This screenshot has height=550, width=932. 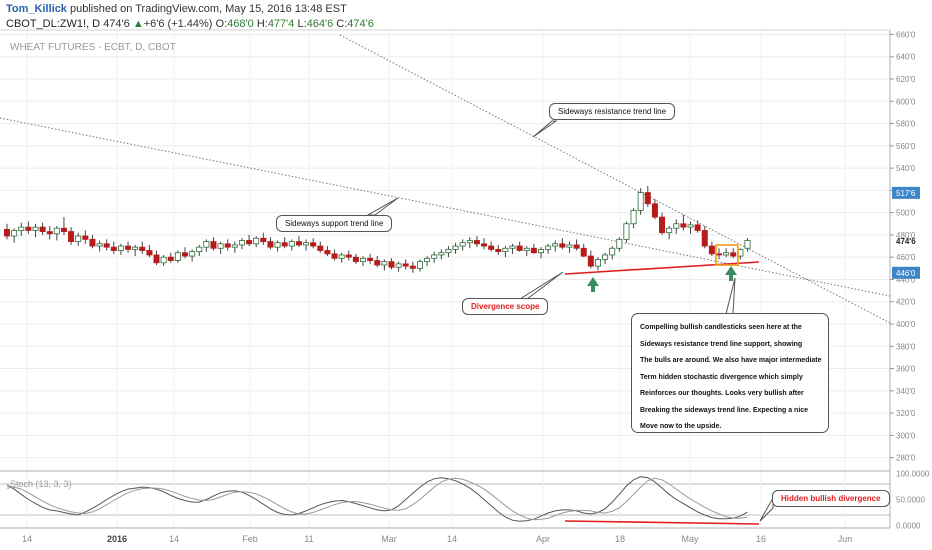 I want to click on x-tick-label: 14, so click(x=452, y=539).